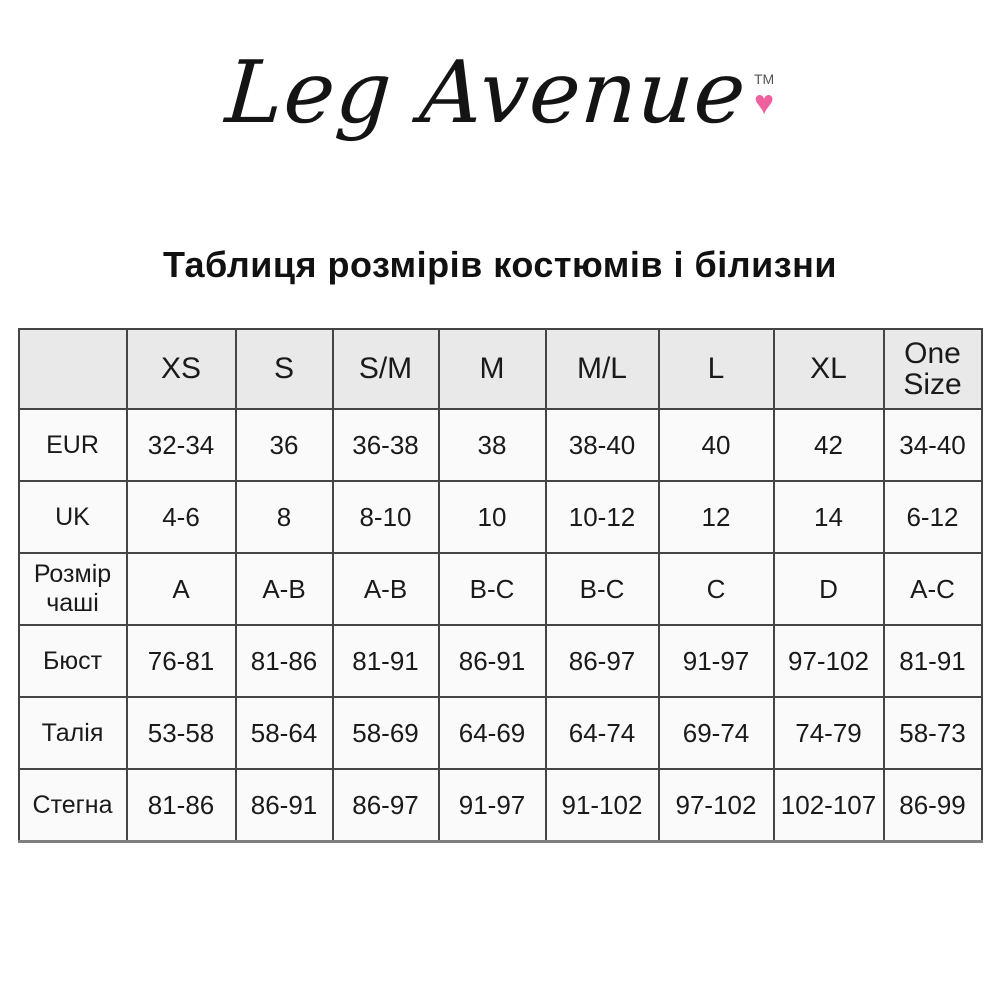 The height and width of the screenshot is (1000, 1000). What do you see at coordinates (385, 805) in the screenshot?
I see `cell-hips-sm: 86-97` at bounding box center [385, 805].